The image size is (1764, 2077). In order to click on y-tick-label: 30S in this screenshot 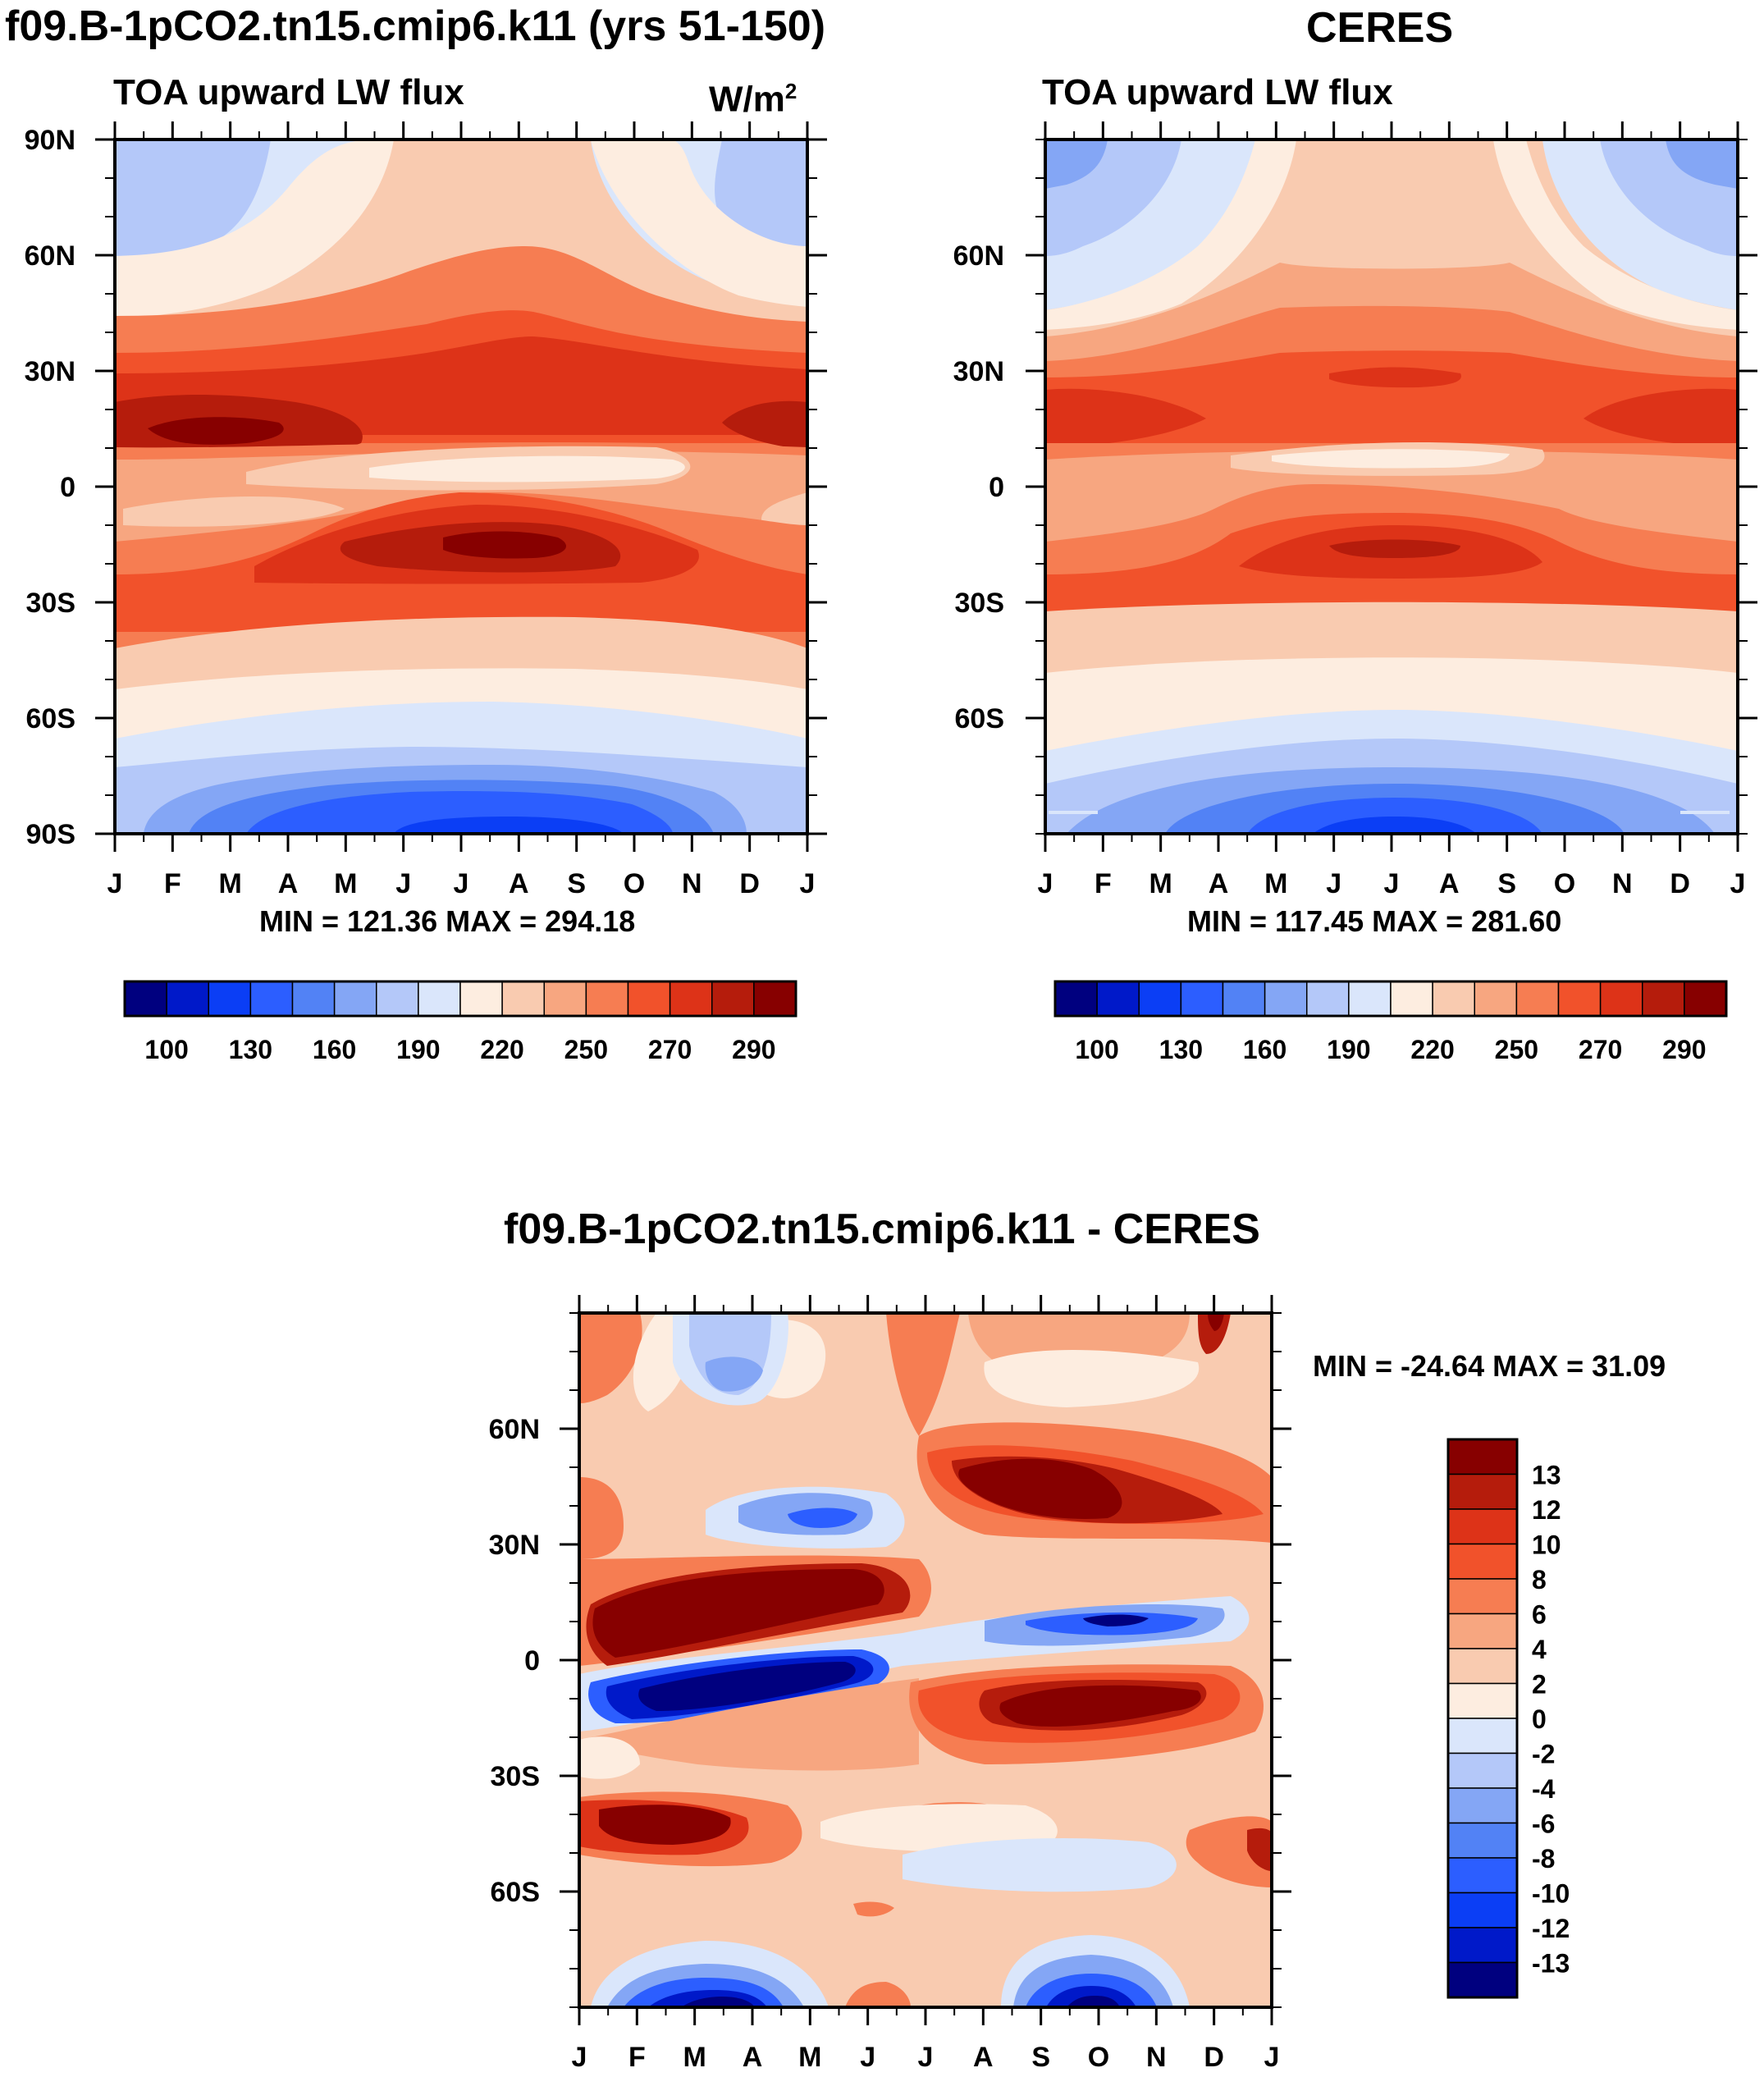, I will do `click(516, 1776)`.